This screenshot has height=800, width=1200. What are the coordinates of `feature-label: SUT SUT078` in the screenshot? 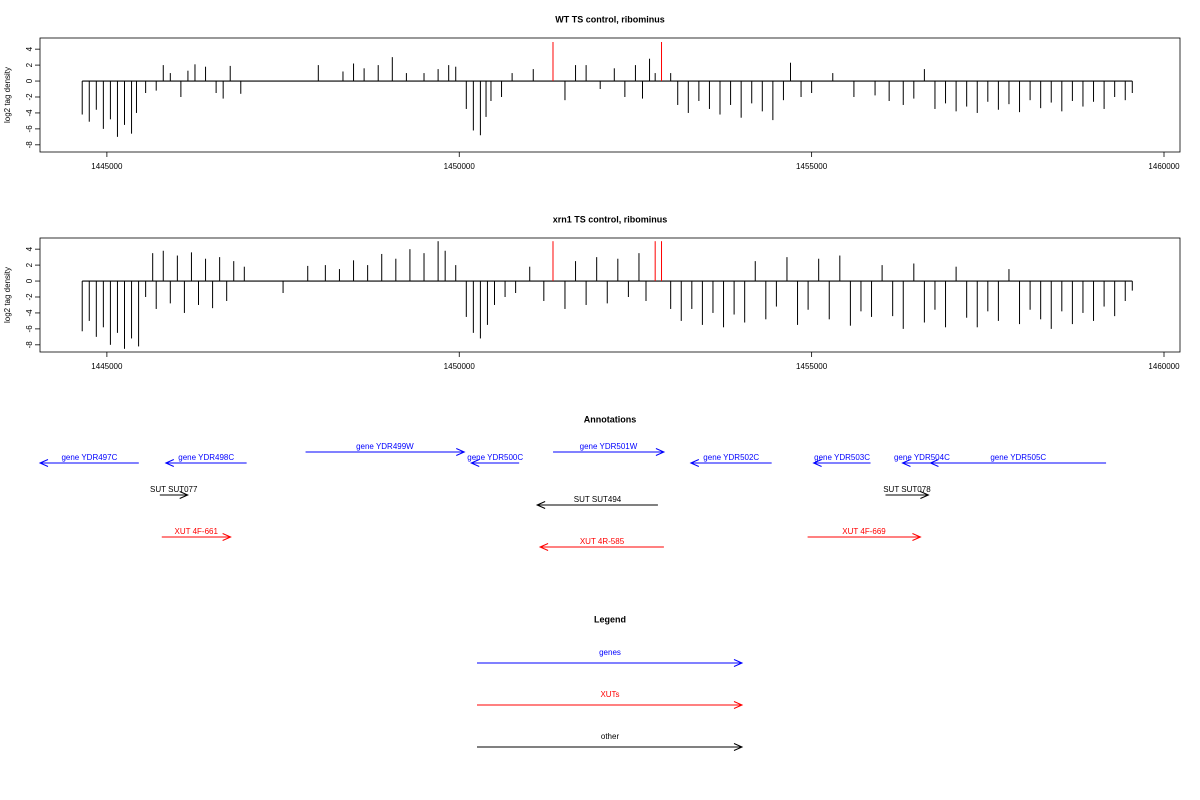 It's located at (907, 489).